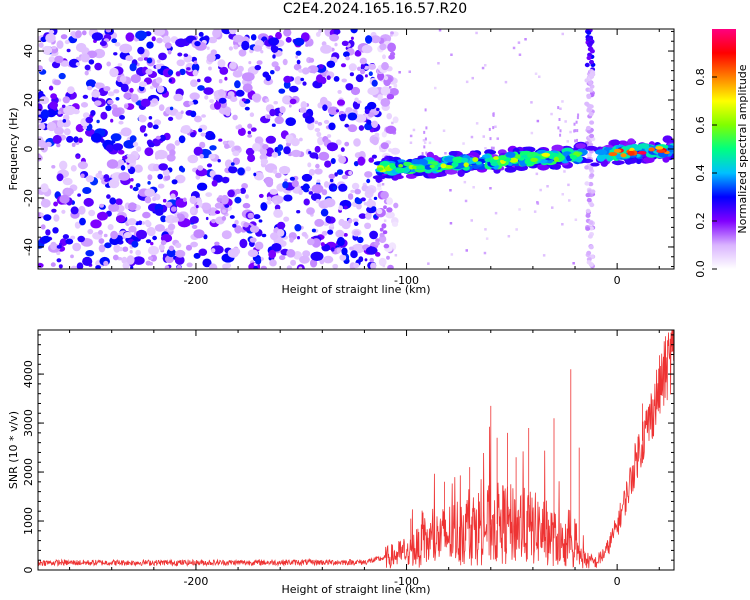 This screenshot has width=750, height=600. What do you see at coordinates (406, 280) in the screenshot?
I see `heatmap-x-tick-label: -100` at bounding box center [406, 280].